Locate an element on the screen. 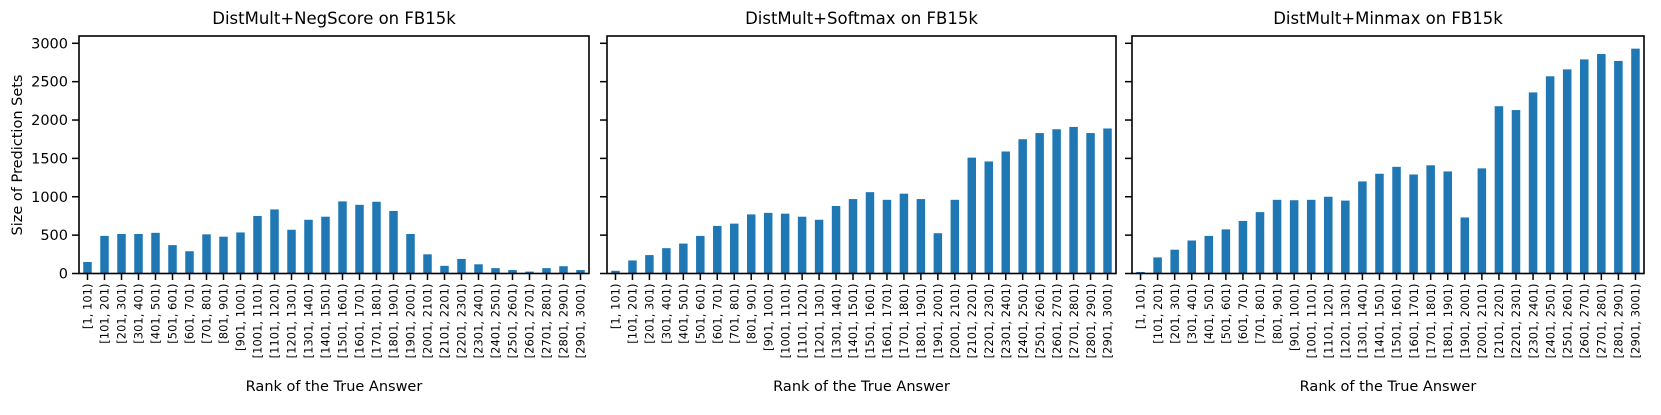 Image resolution: width=1661 pixels, height=415 pixels. x-tick-label: [1401, 1501) is located at coordinates (1380, 321).